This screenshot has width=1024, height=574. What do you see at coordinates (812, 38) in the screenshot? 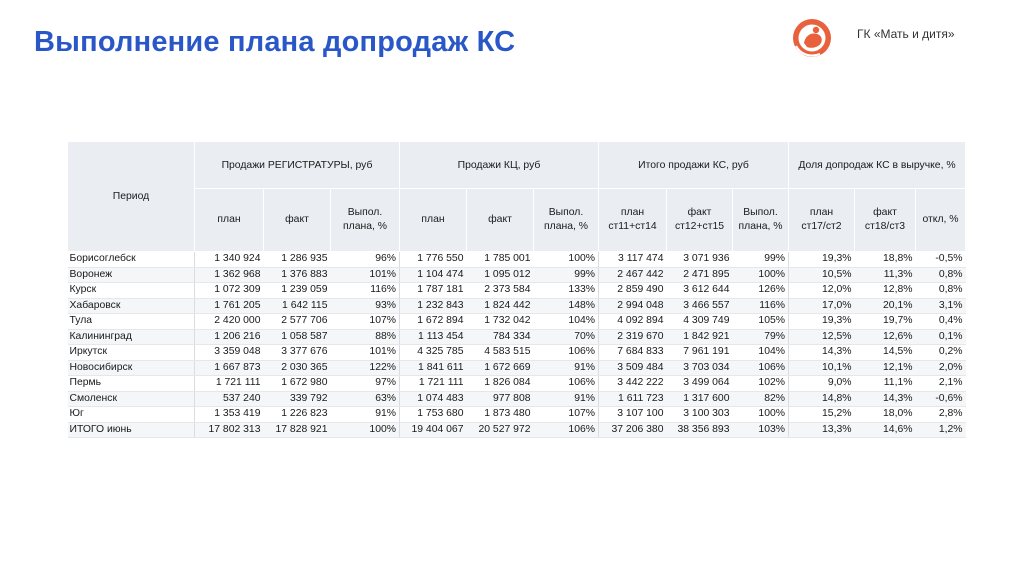
I see `mother-and-child-logo-icon` at bounding box center [812, 38].